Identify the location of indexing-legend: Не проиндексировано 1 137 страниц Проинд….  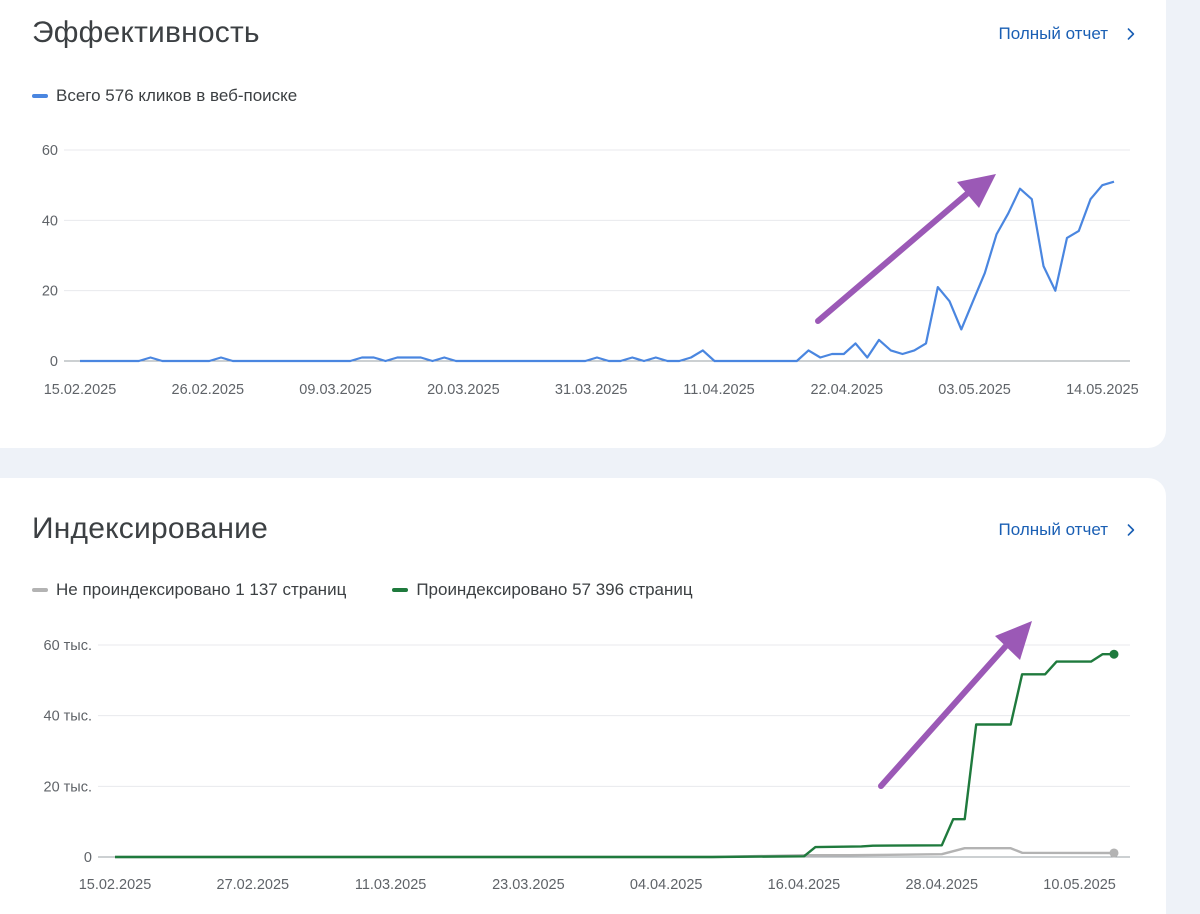
(385, 590).